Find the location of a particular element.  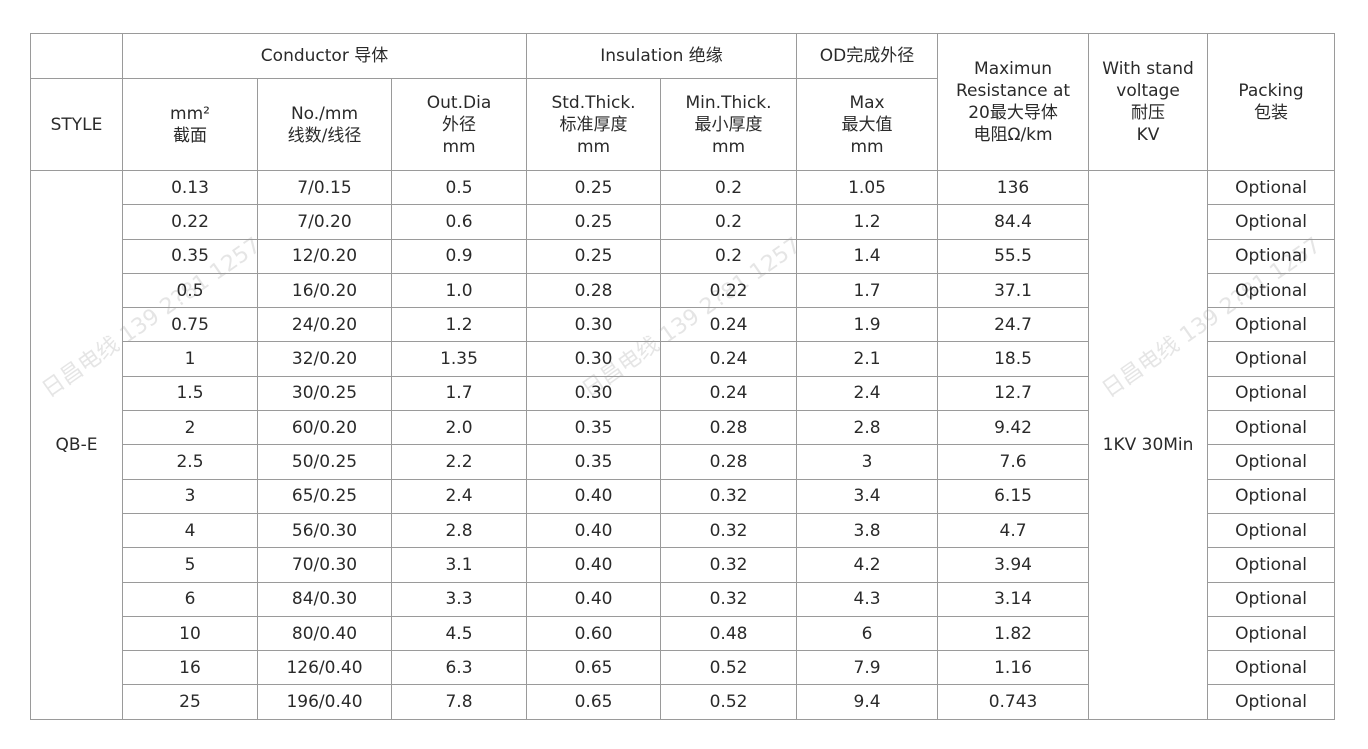

strands-cell: 24/0.20 is located at coordinates (324, 325).